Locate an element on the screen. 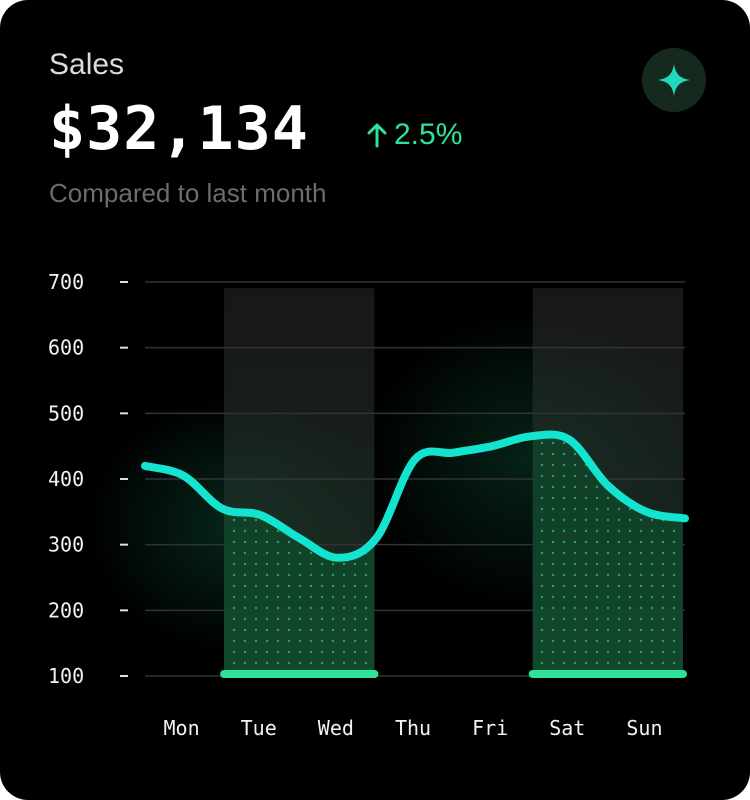 This screenshot has height=800, width=750. change-percent: 2.5% is located at coordinates (428, 134).